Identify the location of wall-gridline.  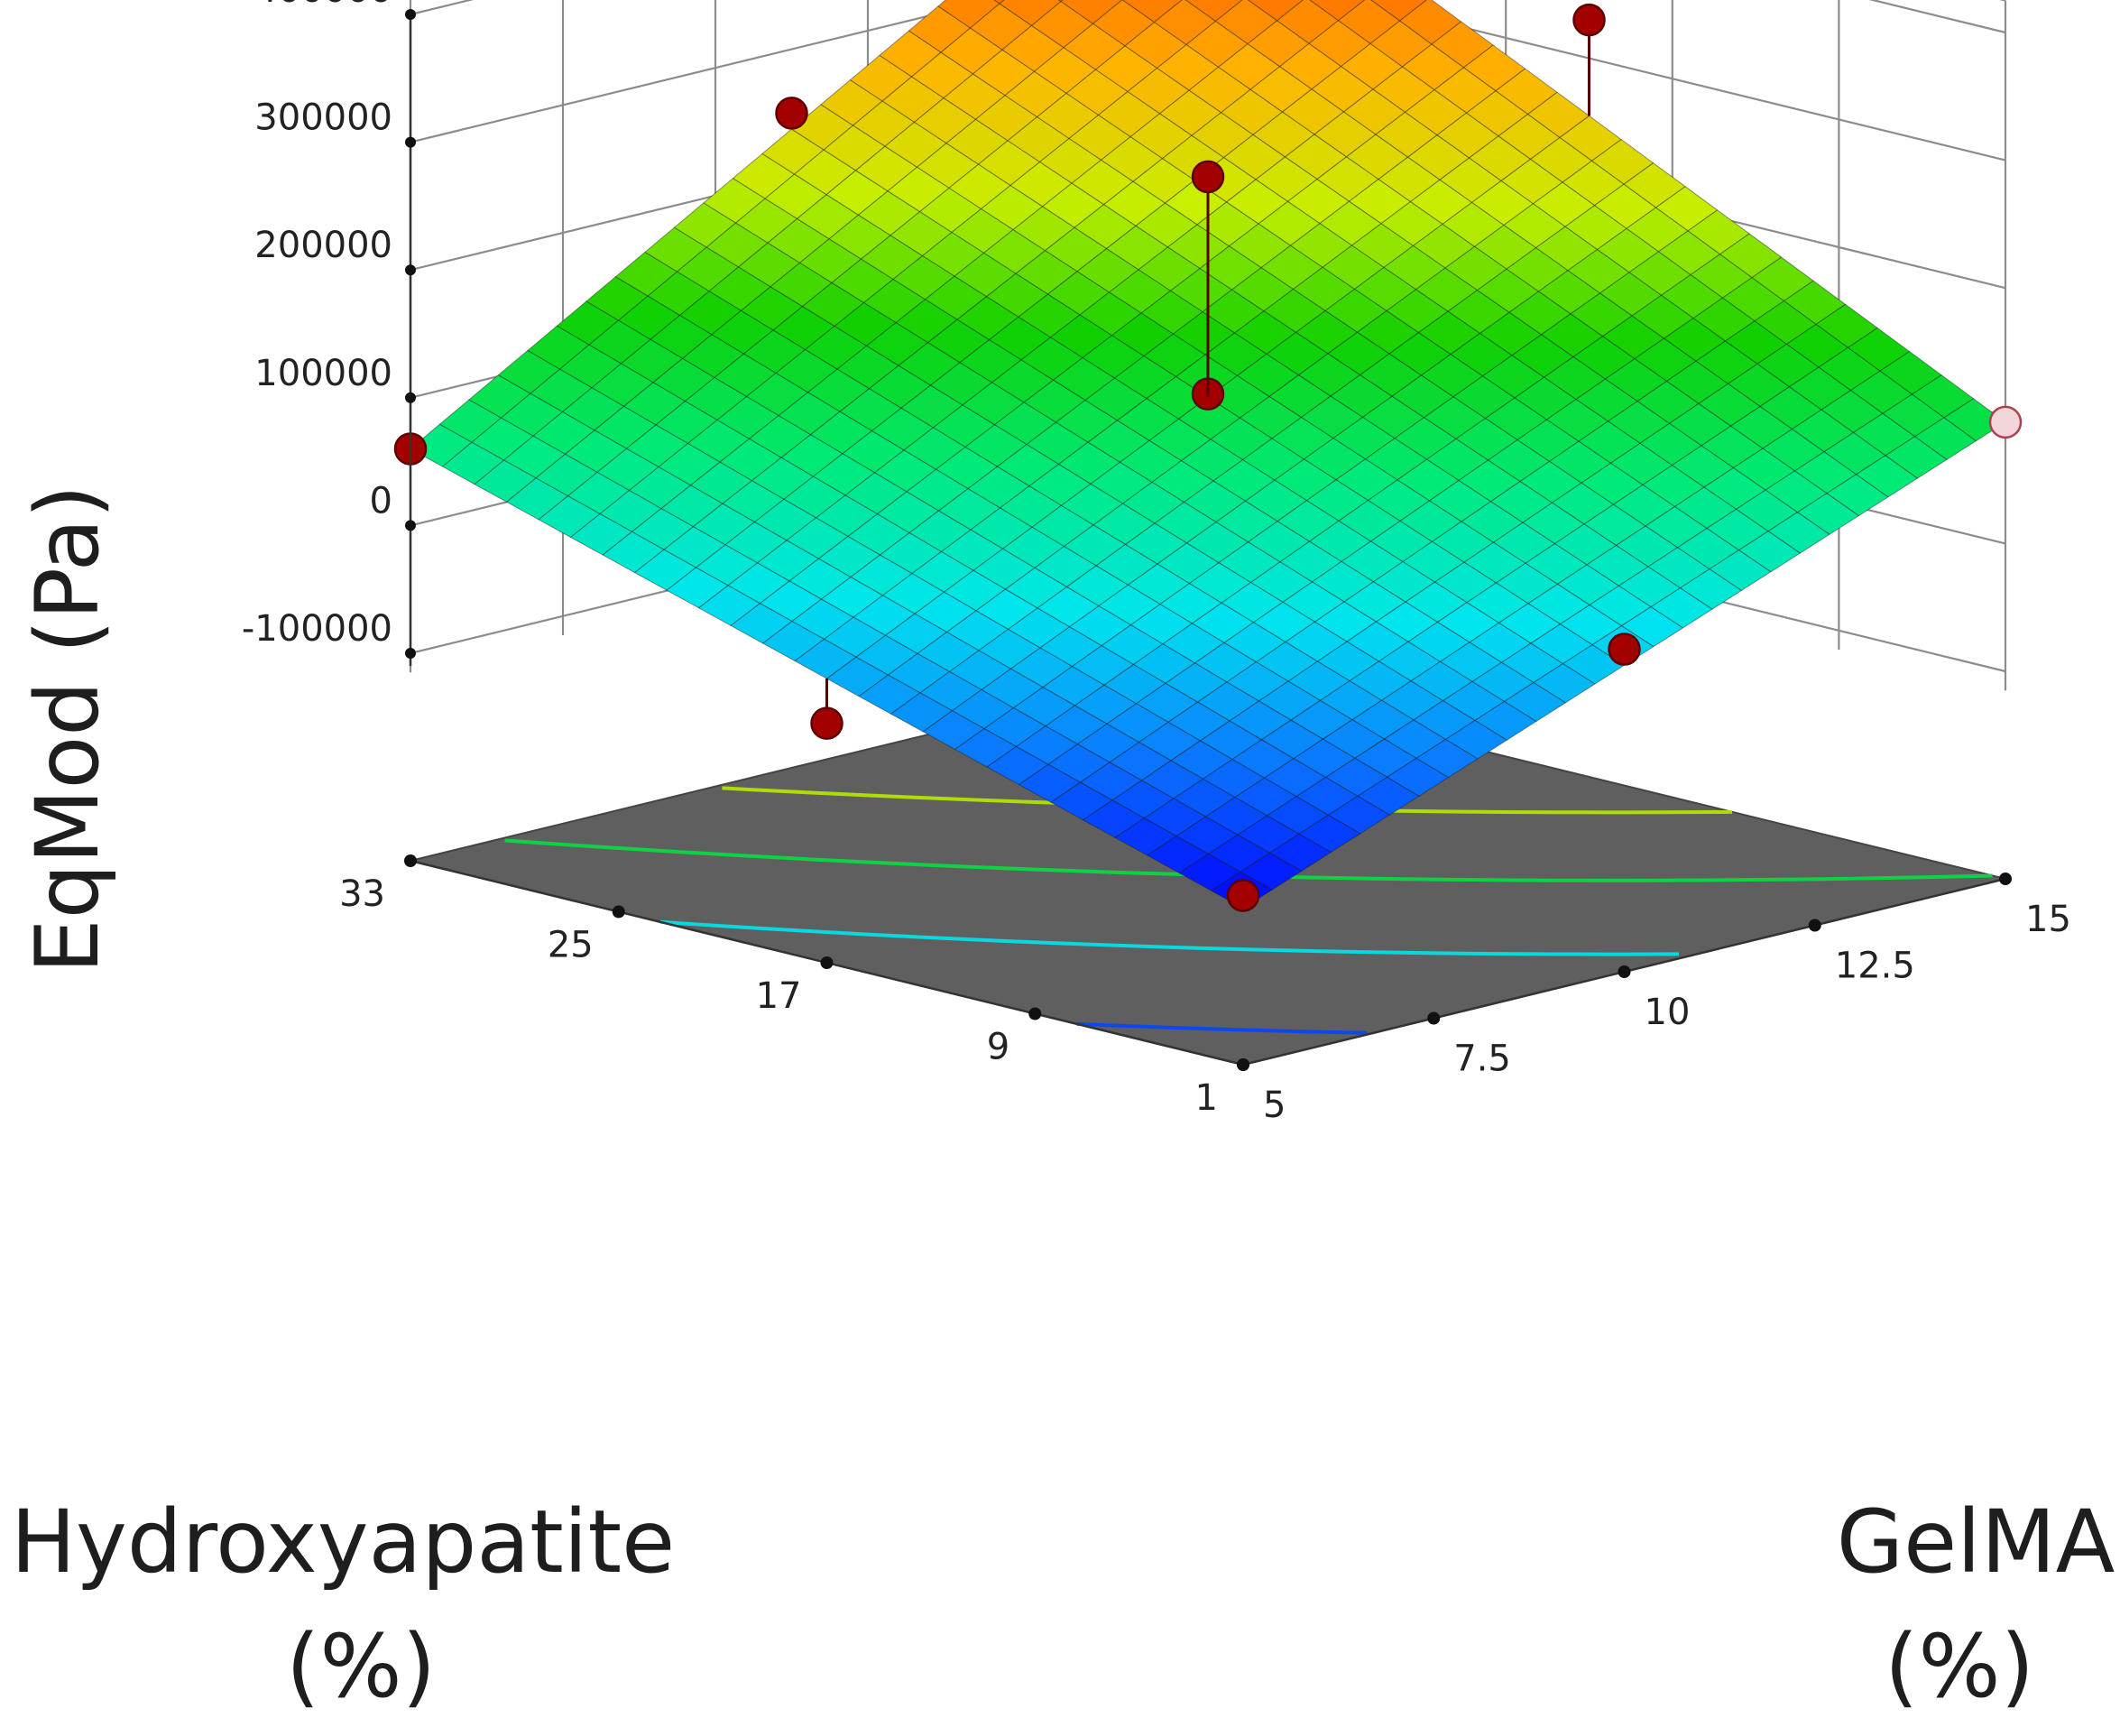
(1208, 81).